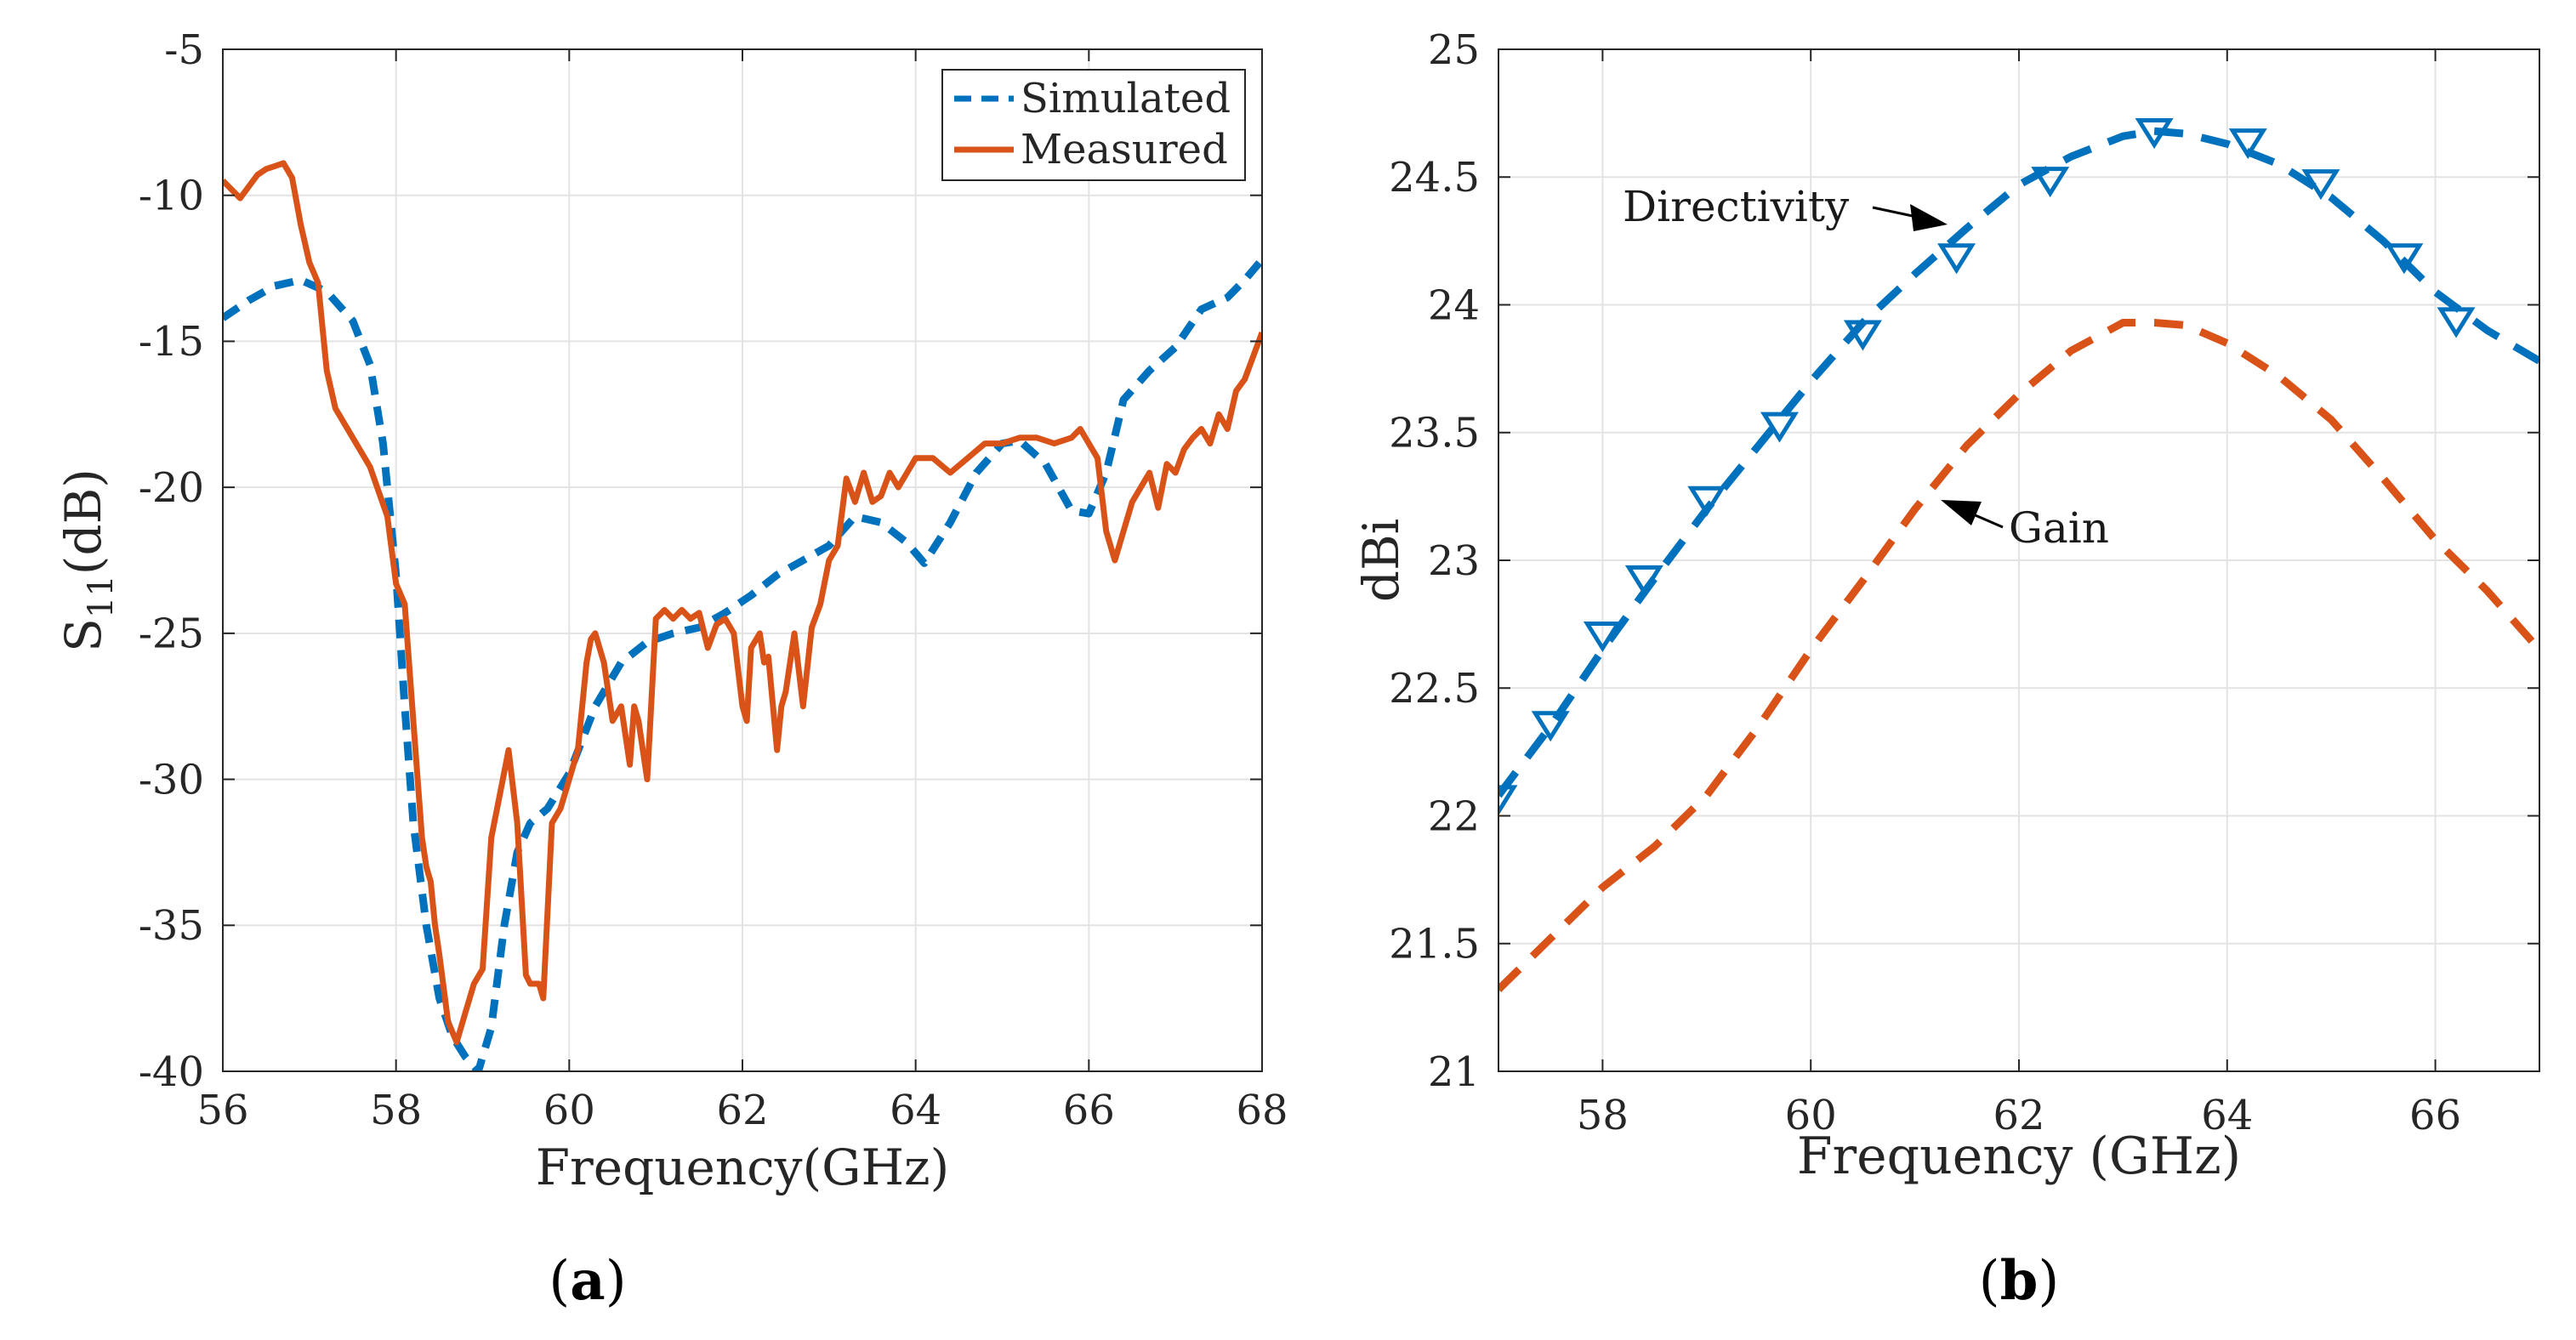  Describe the element at coordinates (1454, 561) in the screenshot. I see `y-tick-label: 23` at that location.